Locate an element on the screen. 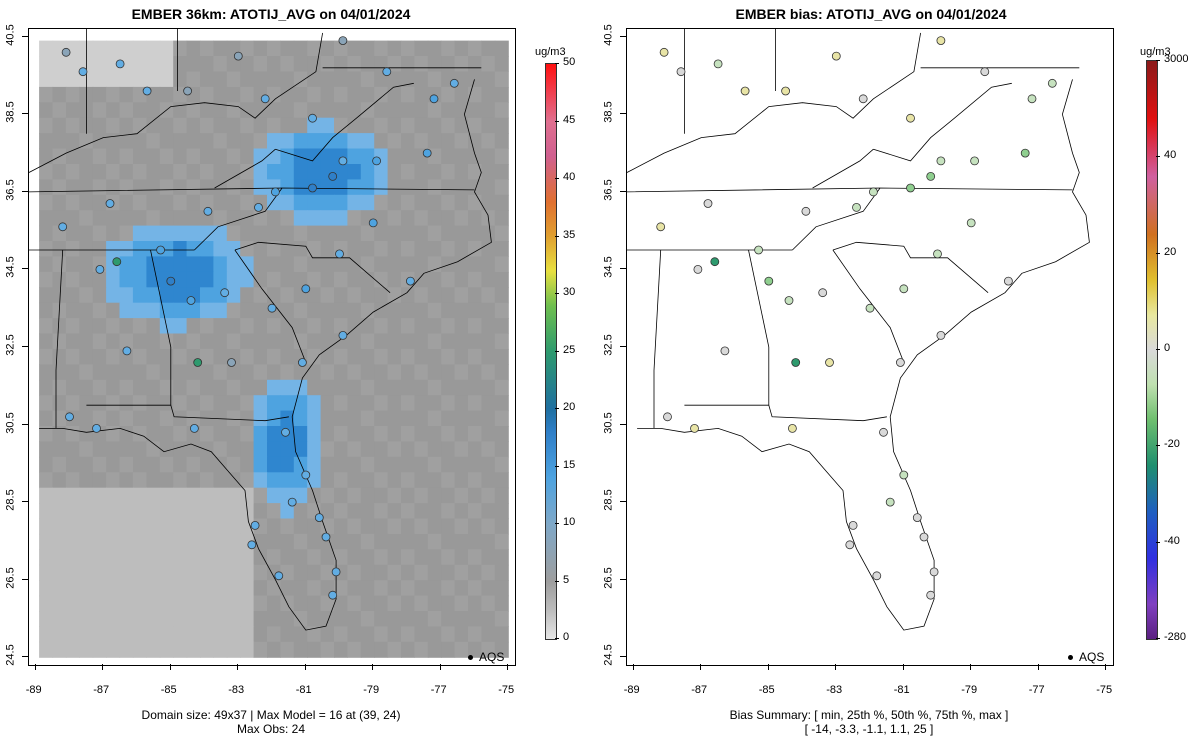 The image size is (1200, 750). colorbar-label: 0 is located at coordinates (1167, 348).